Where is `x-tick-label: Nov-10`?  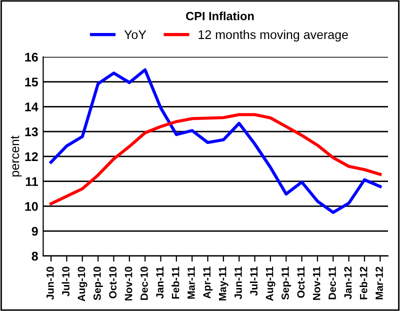 x-tick-label: Nov-10 is located at coordinates (128, 283).